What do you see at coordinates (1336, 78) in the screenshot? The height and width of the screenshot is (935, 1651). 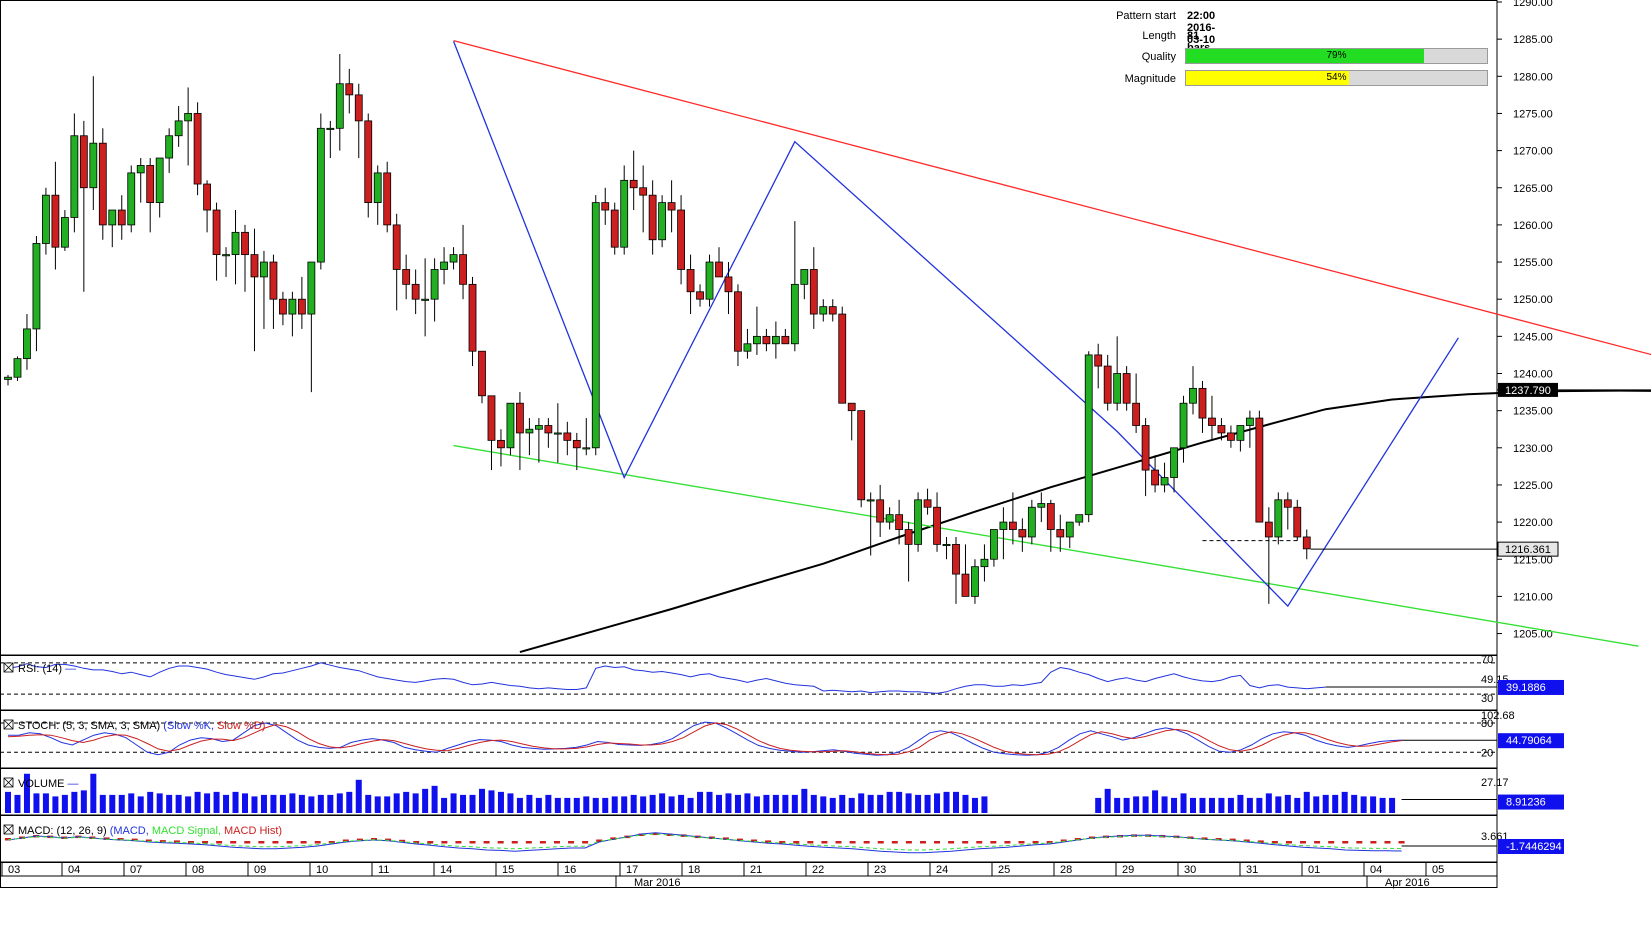 I see `magnitude-bar: 54%` at bounding box center [1336, 78].